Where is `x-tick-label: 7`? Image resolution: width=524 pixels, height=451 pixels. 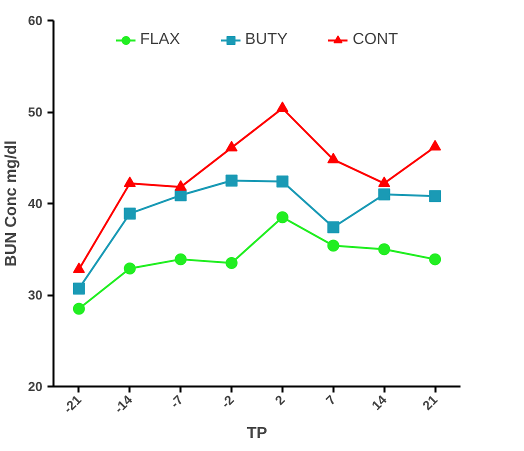
x-tick-label: 7 is located at coordinates (330, 400).